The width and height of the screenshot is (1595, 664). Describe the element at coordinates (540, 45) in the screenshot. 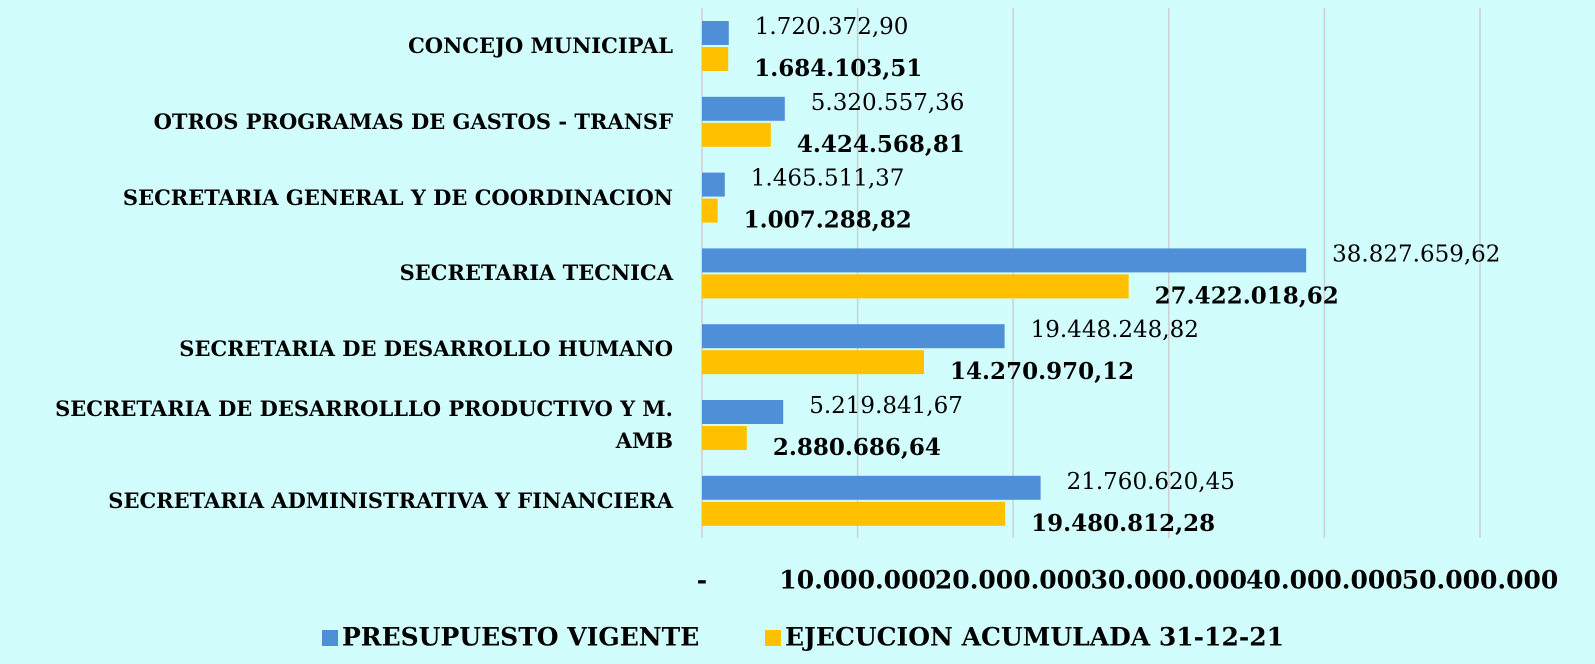

I see `category-label: CONCEJO MUNICIPAL` at that location.